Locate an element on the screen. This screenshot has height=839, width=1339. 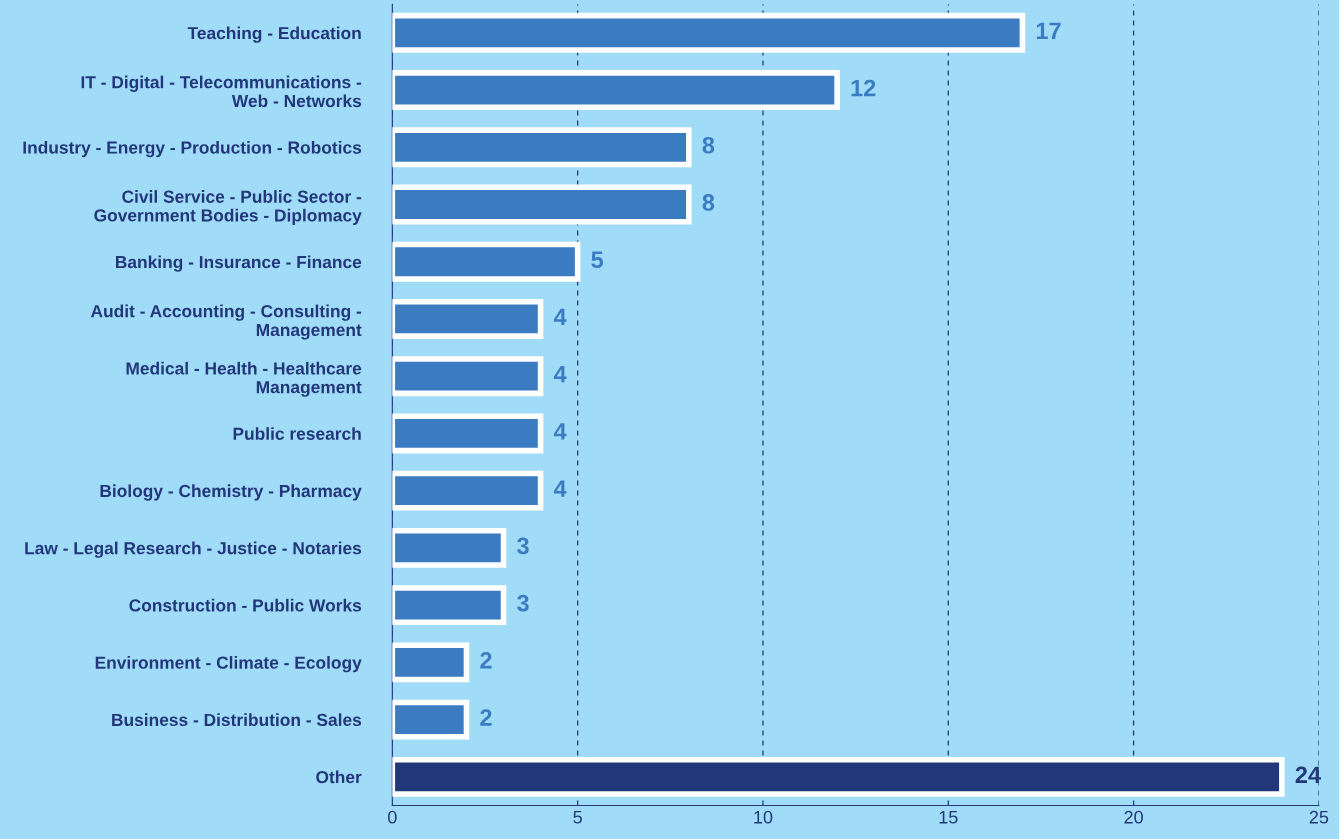
data-label: 24 is located at coordinates (1308, 774).